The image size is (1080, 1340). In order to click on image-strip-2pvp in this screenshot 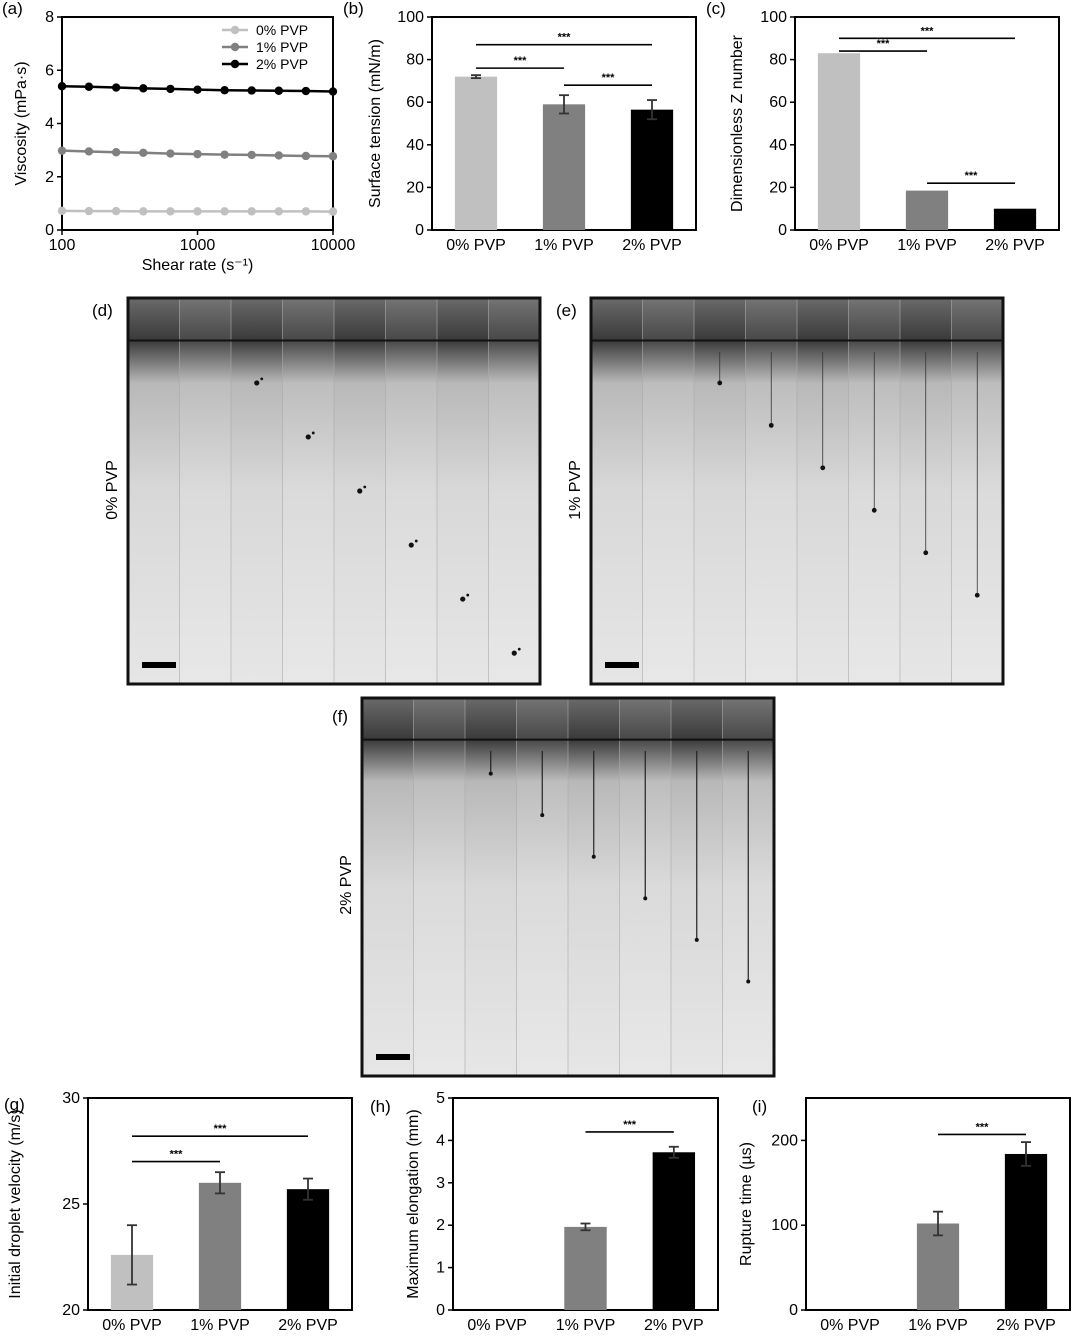, I will do `click(568, 887)`.